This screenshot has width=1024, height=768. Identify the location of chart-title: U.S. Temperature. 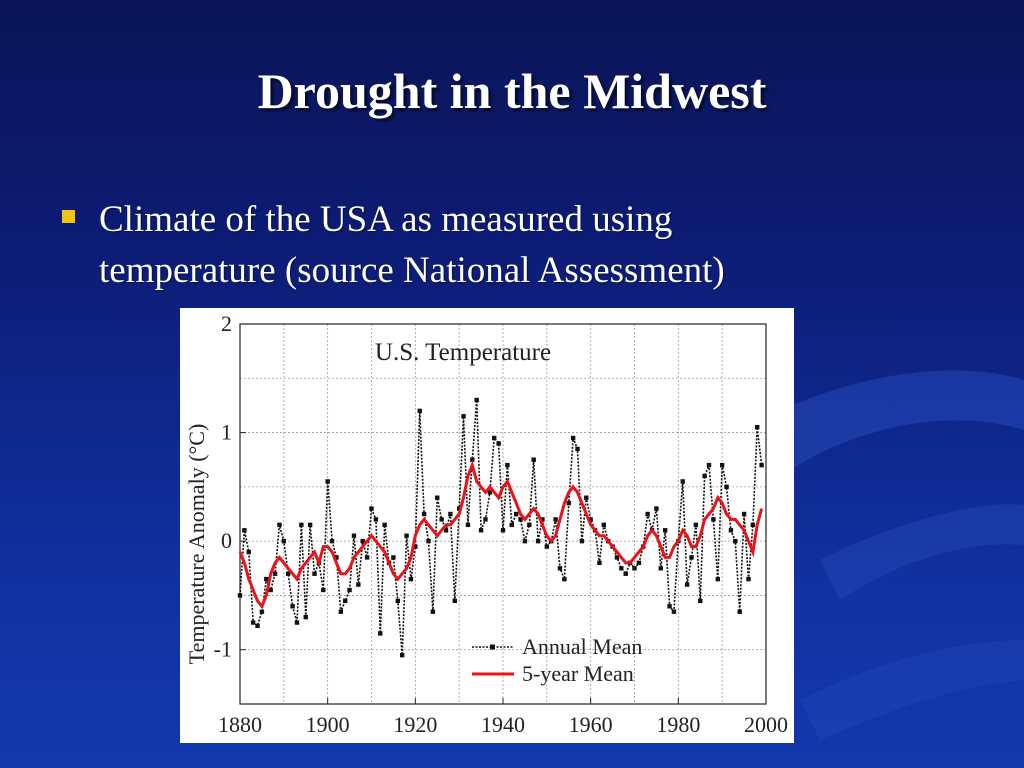
(463, 352).